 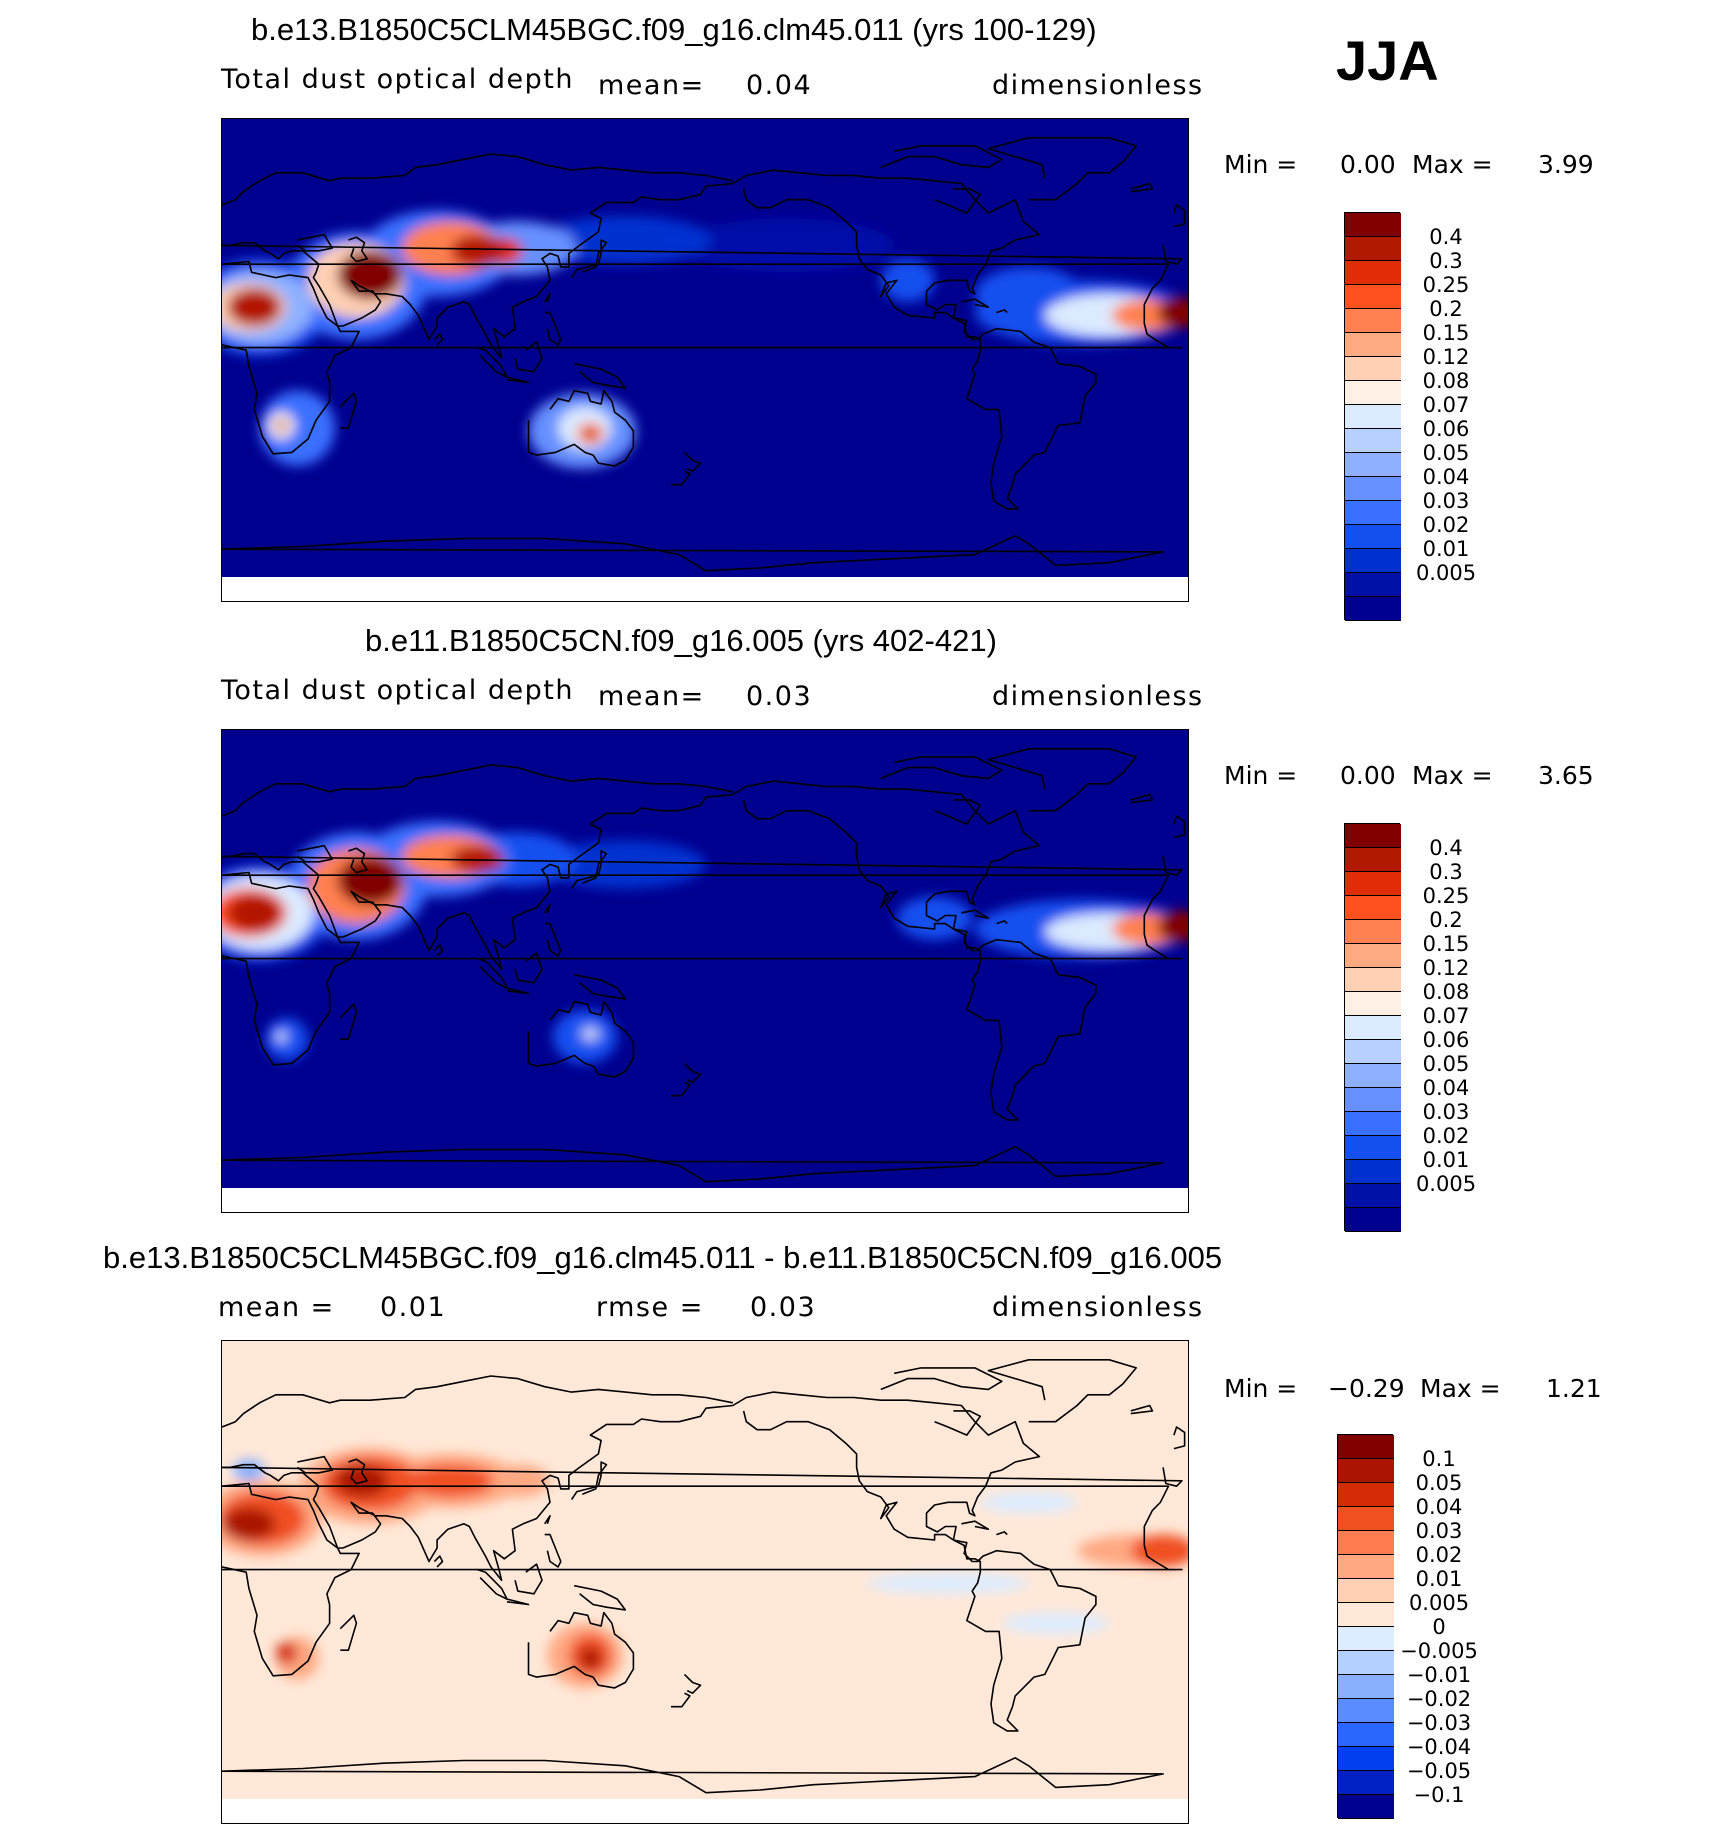 What do you see at coordinates (705, 1200) in the screenshot?
I see `map-missing-band` at bounding box center [705, 1200].